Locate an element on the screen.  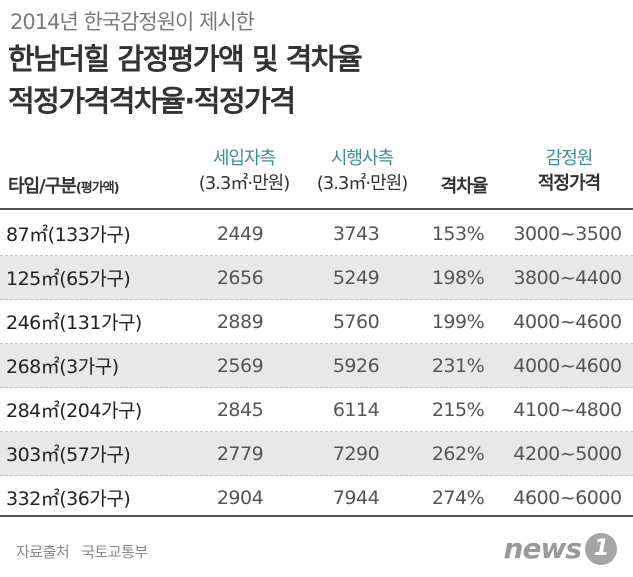
cell-appraisal: 4600~6000 is located at coordinates (567, 497).